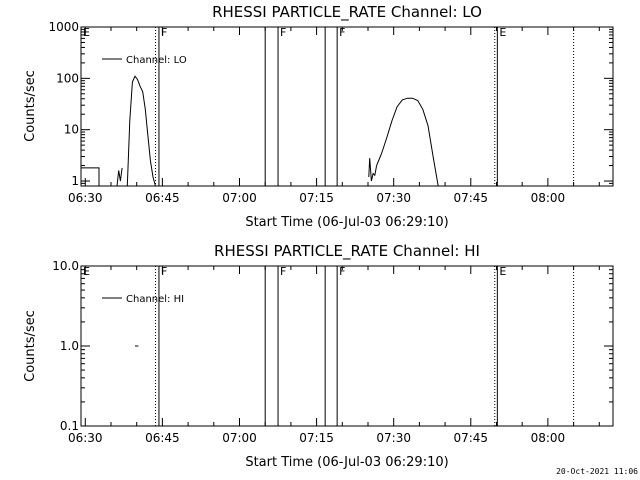  Describe the element at coordinates (597, 471) in the screenshot. I see `footer-timestamp: 20-Oct-2021 11:06` at that location.